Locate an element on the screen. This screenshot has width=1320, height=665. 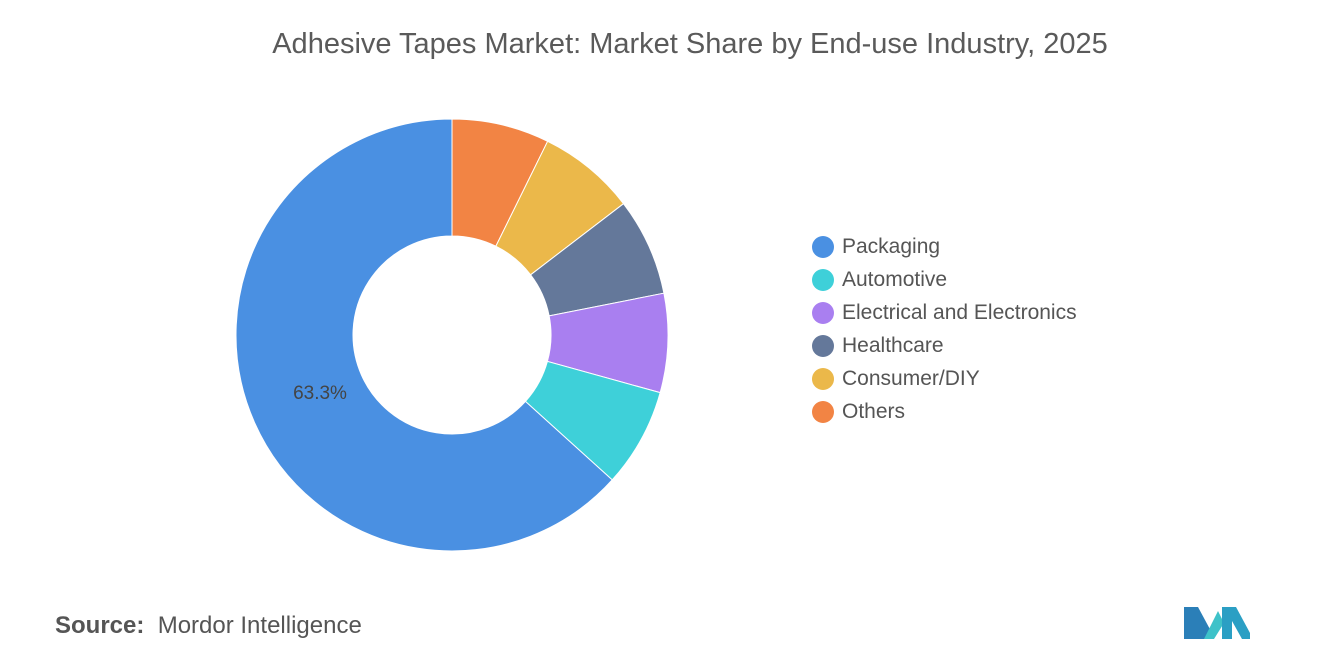
legend-item: Electrical and Electronics is located at coordinates (944, 312).